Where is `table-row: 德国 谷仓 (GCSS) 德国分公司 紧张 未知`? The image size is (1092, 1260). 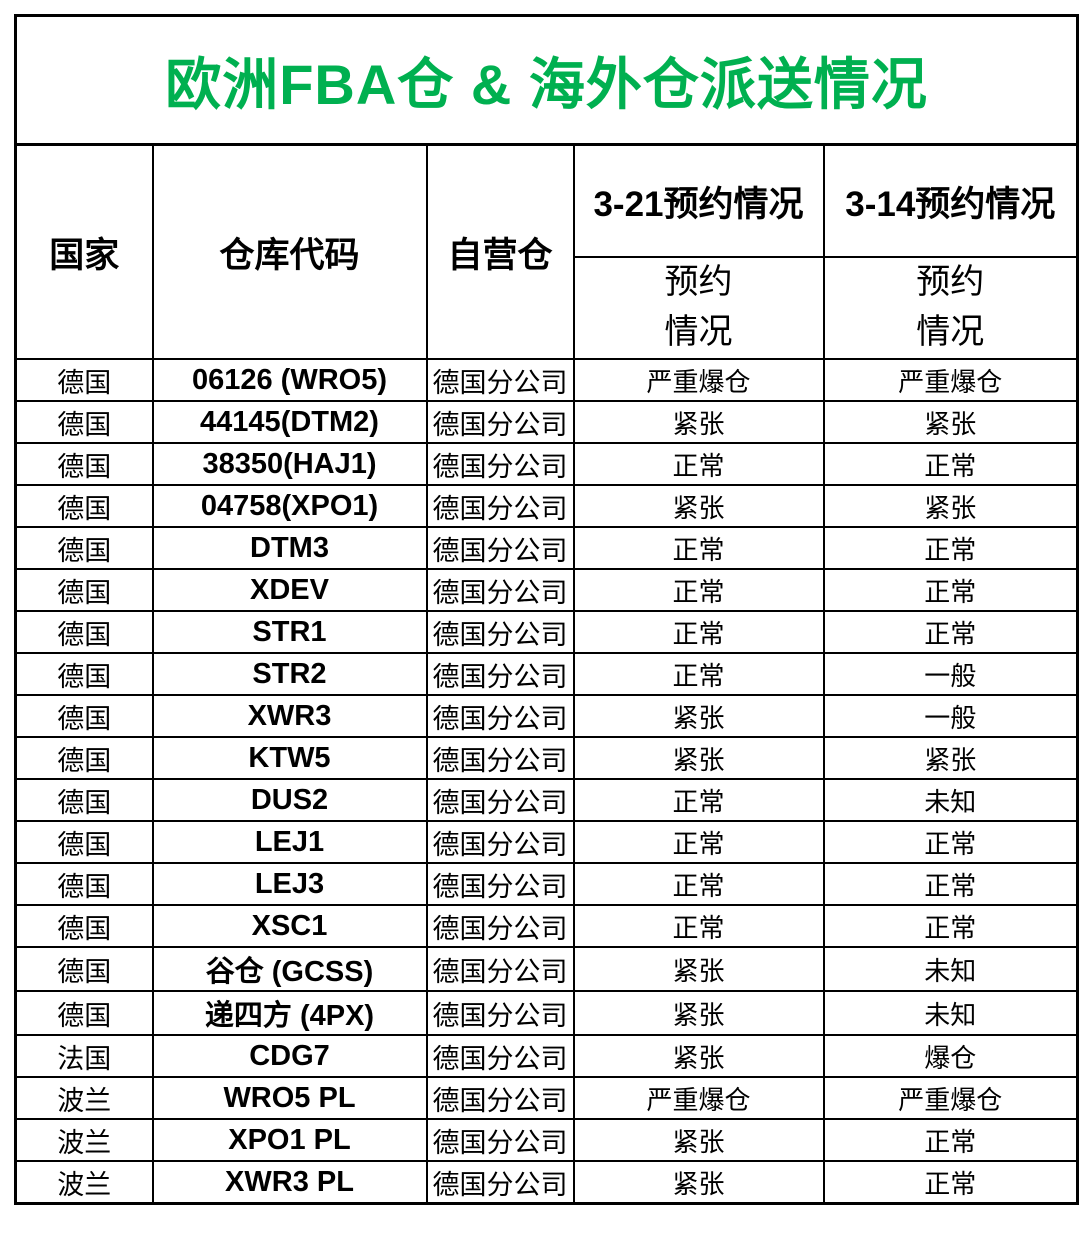
table-row: 德国 谷仓 (GCSS) 德国分公司 紧张 未知 is located at coordinates (546, 969).